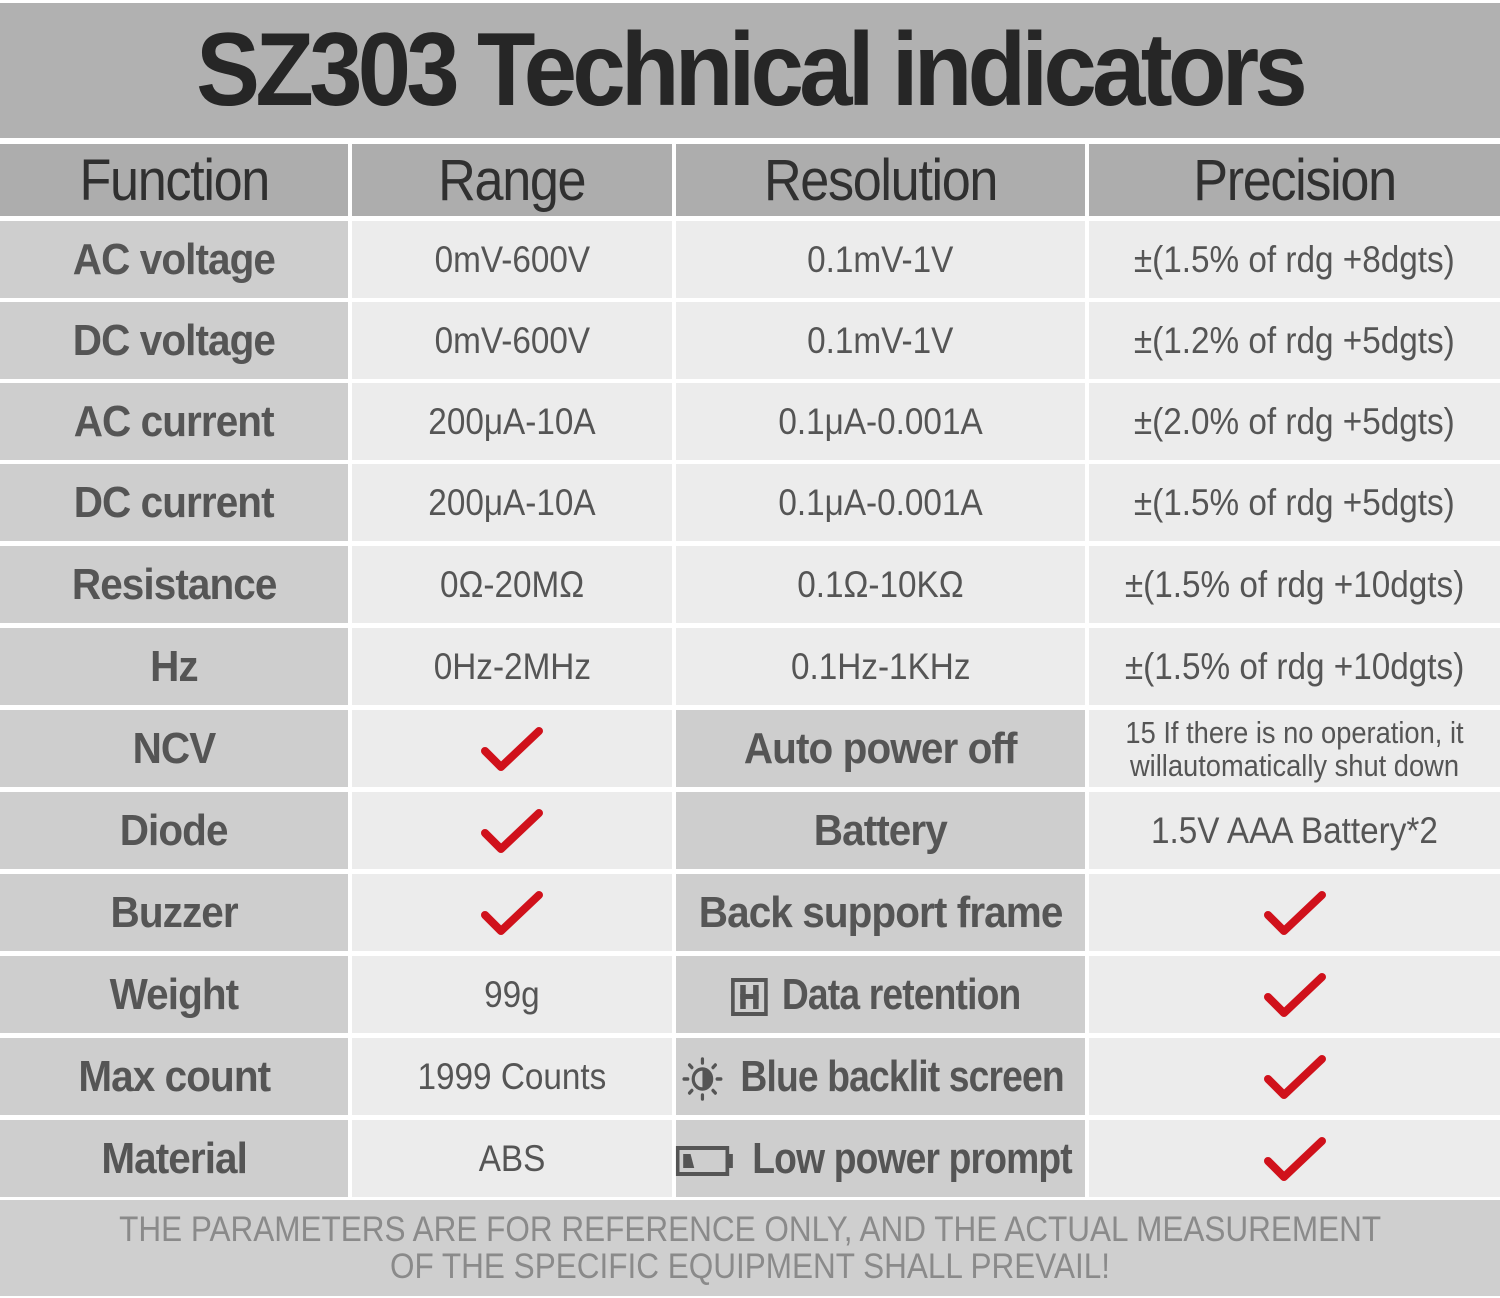  I want to click on header-precision: Precision, so click(1294, 180).